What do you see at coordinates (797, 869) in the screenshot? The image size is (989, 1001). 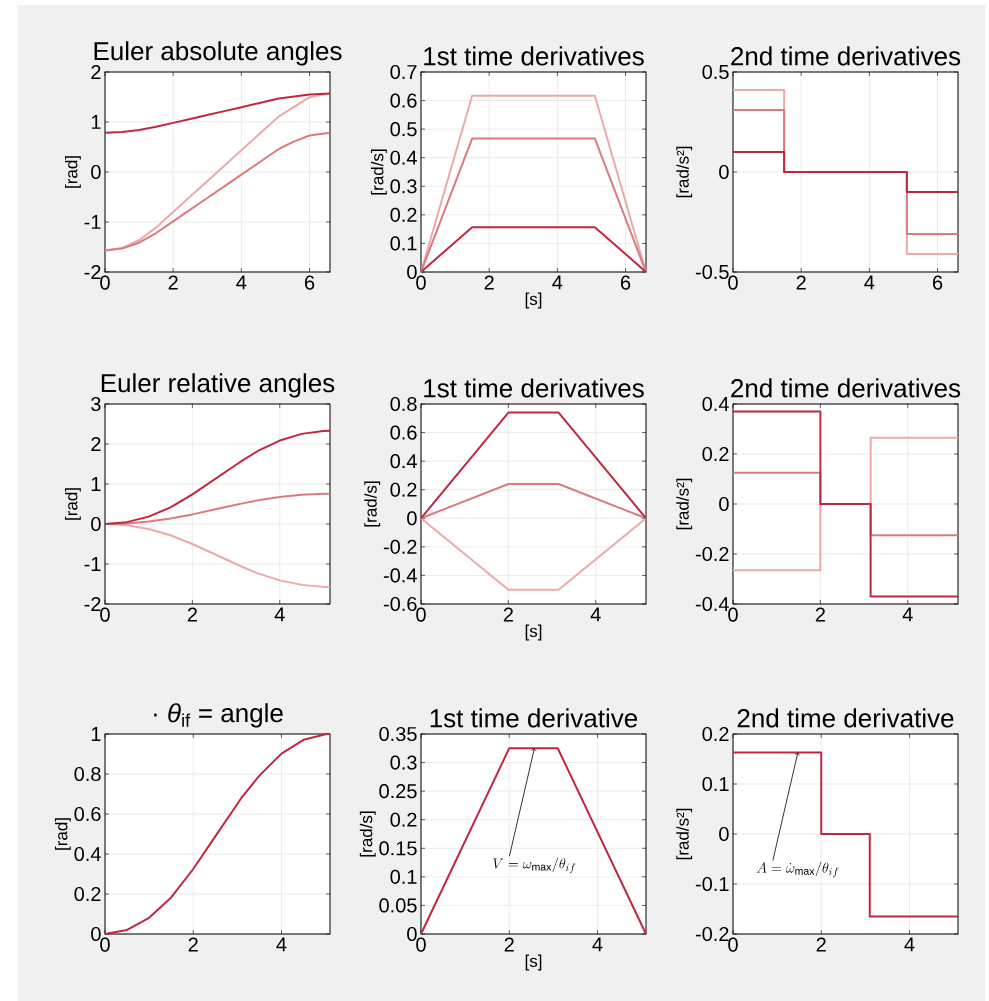 I see `annotation: $A = \dot{\omega}_{\max}/\theta_{if}$` at bounding box center [797, 869].